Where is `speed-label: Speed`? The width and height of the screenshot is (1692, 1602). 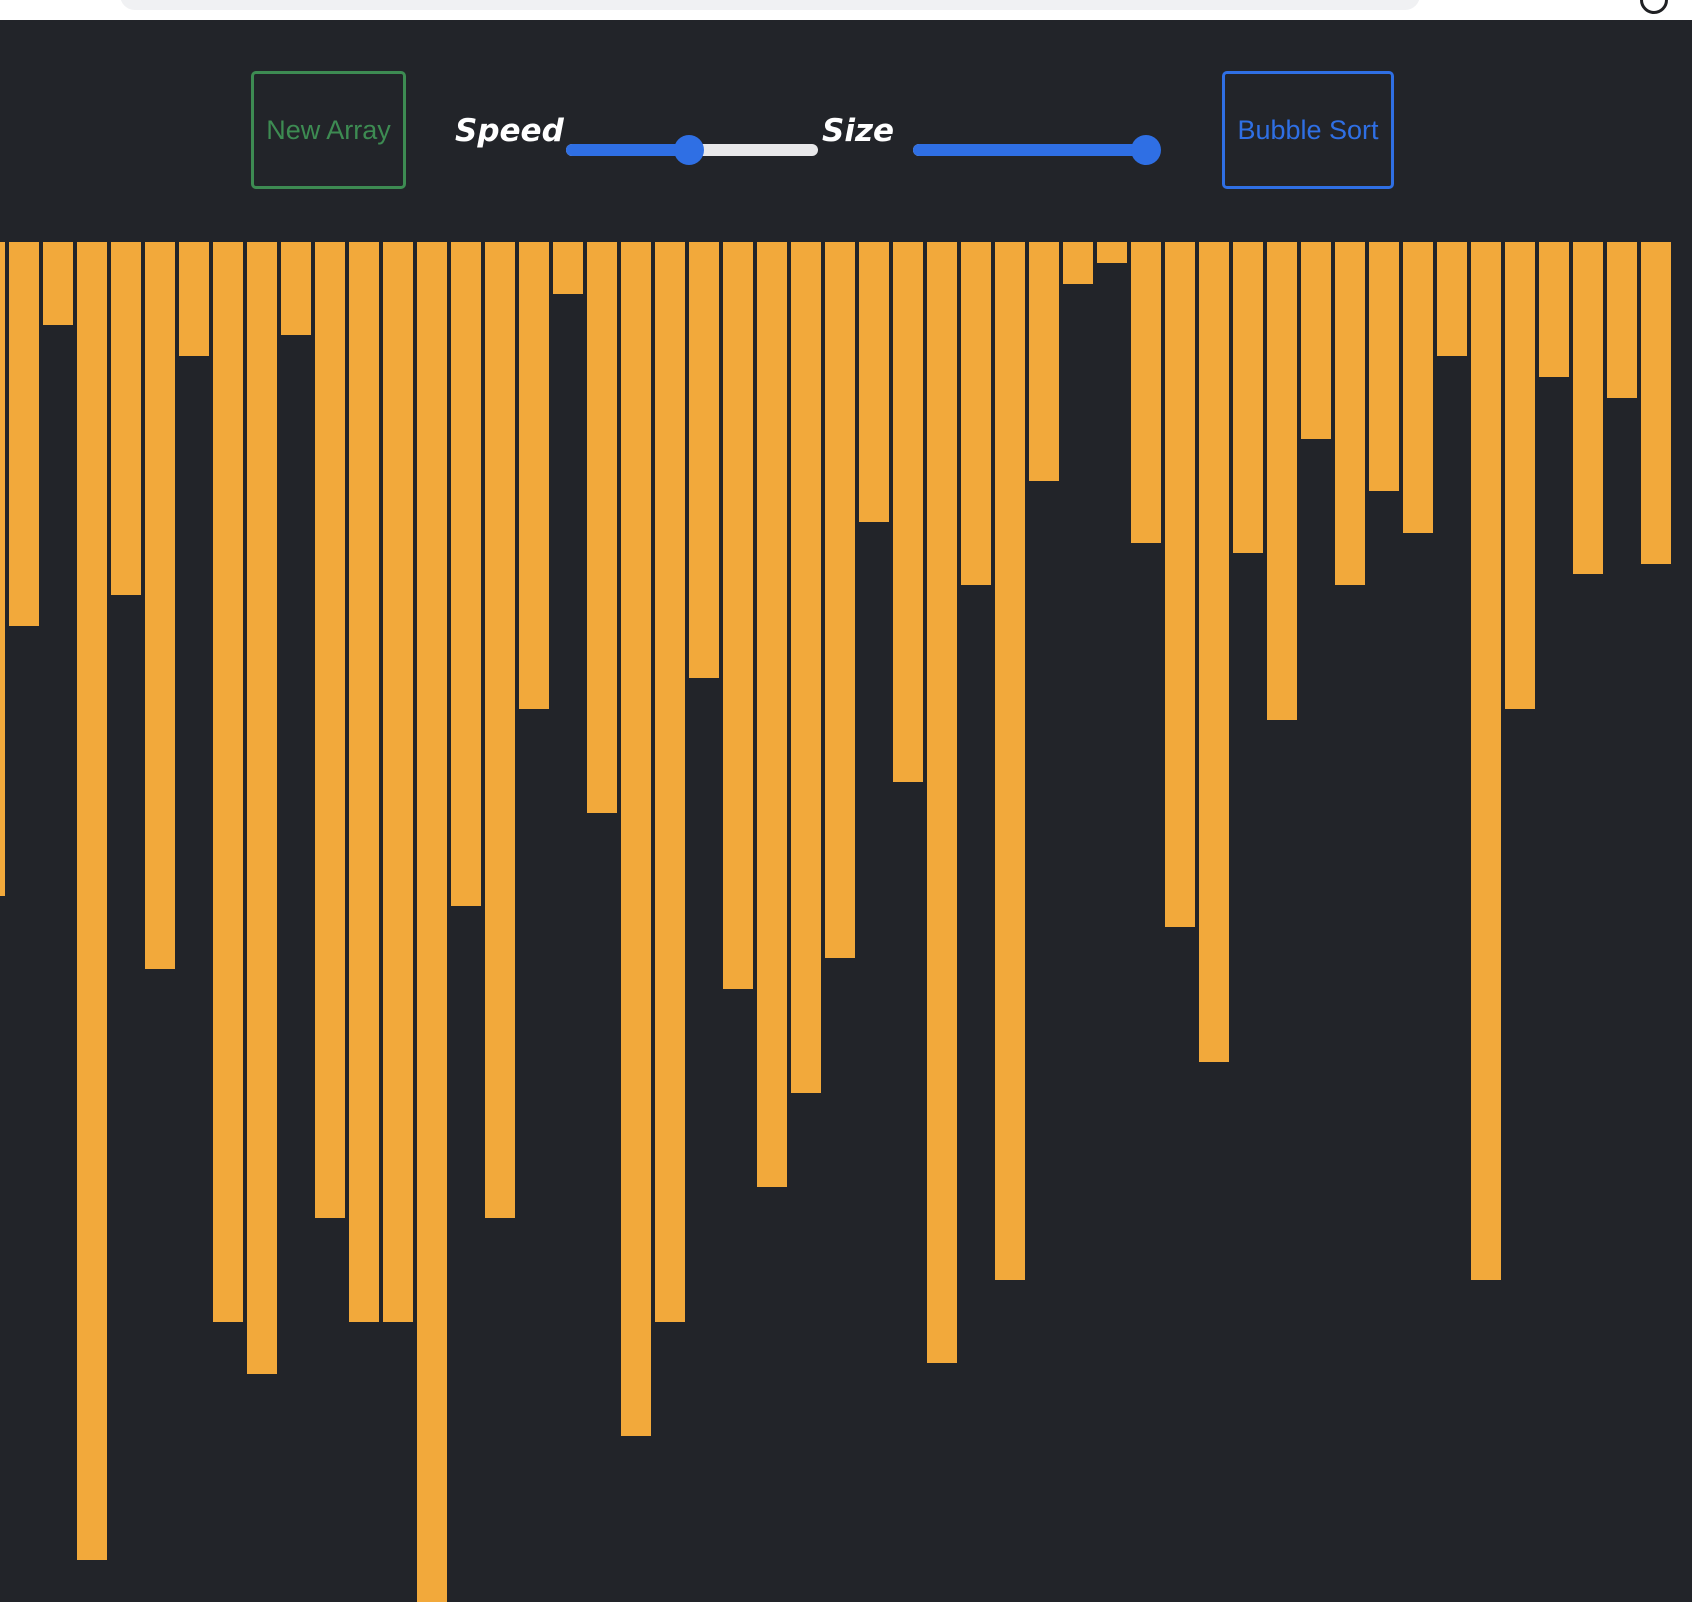
speed-label: Speed is located at coordinates (509, 131).